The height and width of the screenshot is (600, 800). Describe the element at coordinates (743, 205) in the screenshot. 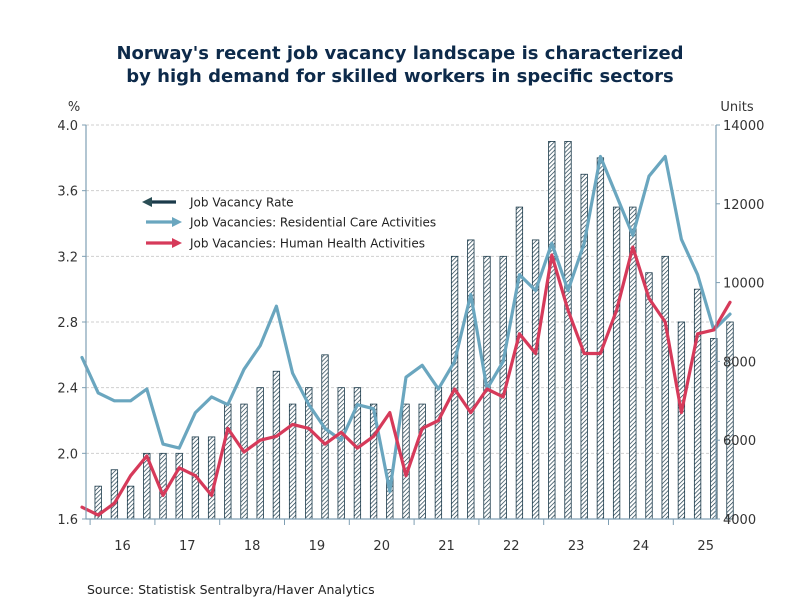

I see `right-tick-label: 12000` at that location.